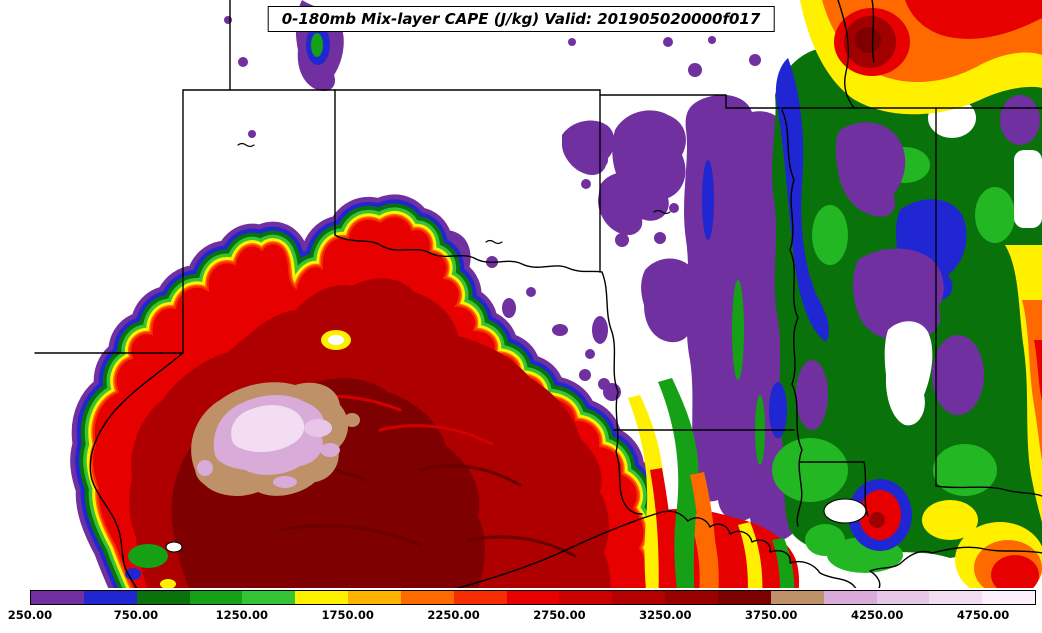 The width and height of the screenshot is (1042, 633). Describe the element at coordinates (453, 615) in the screenshot. I see `colorbar-tick-label: 2250.00` at that location.